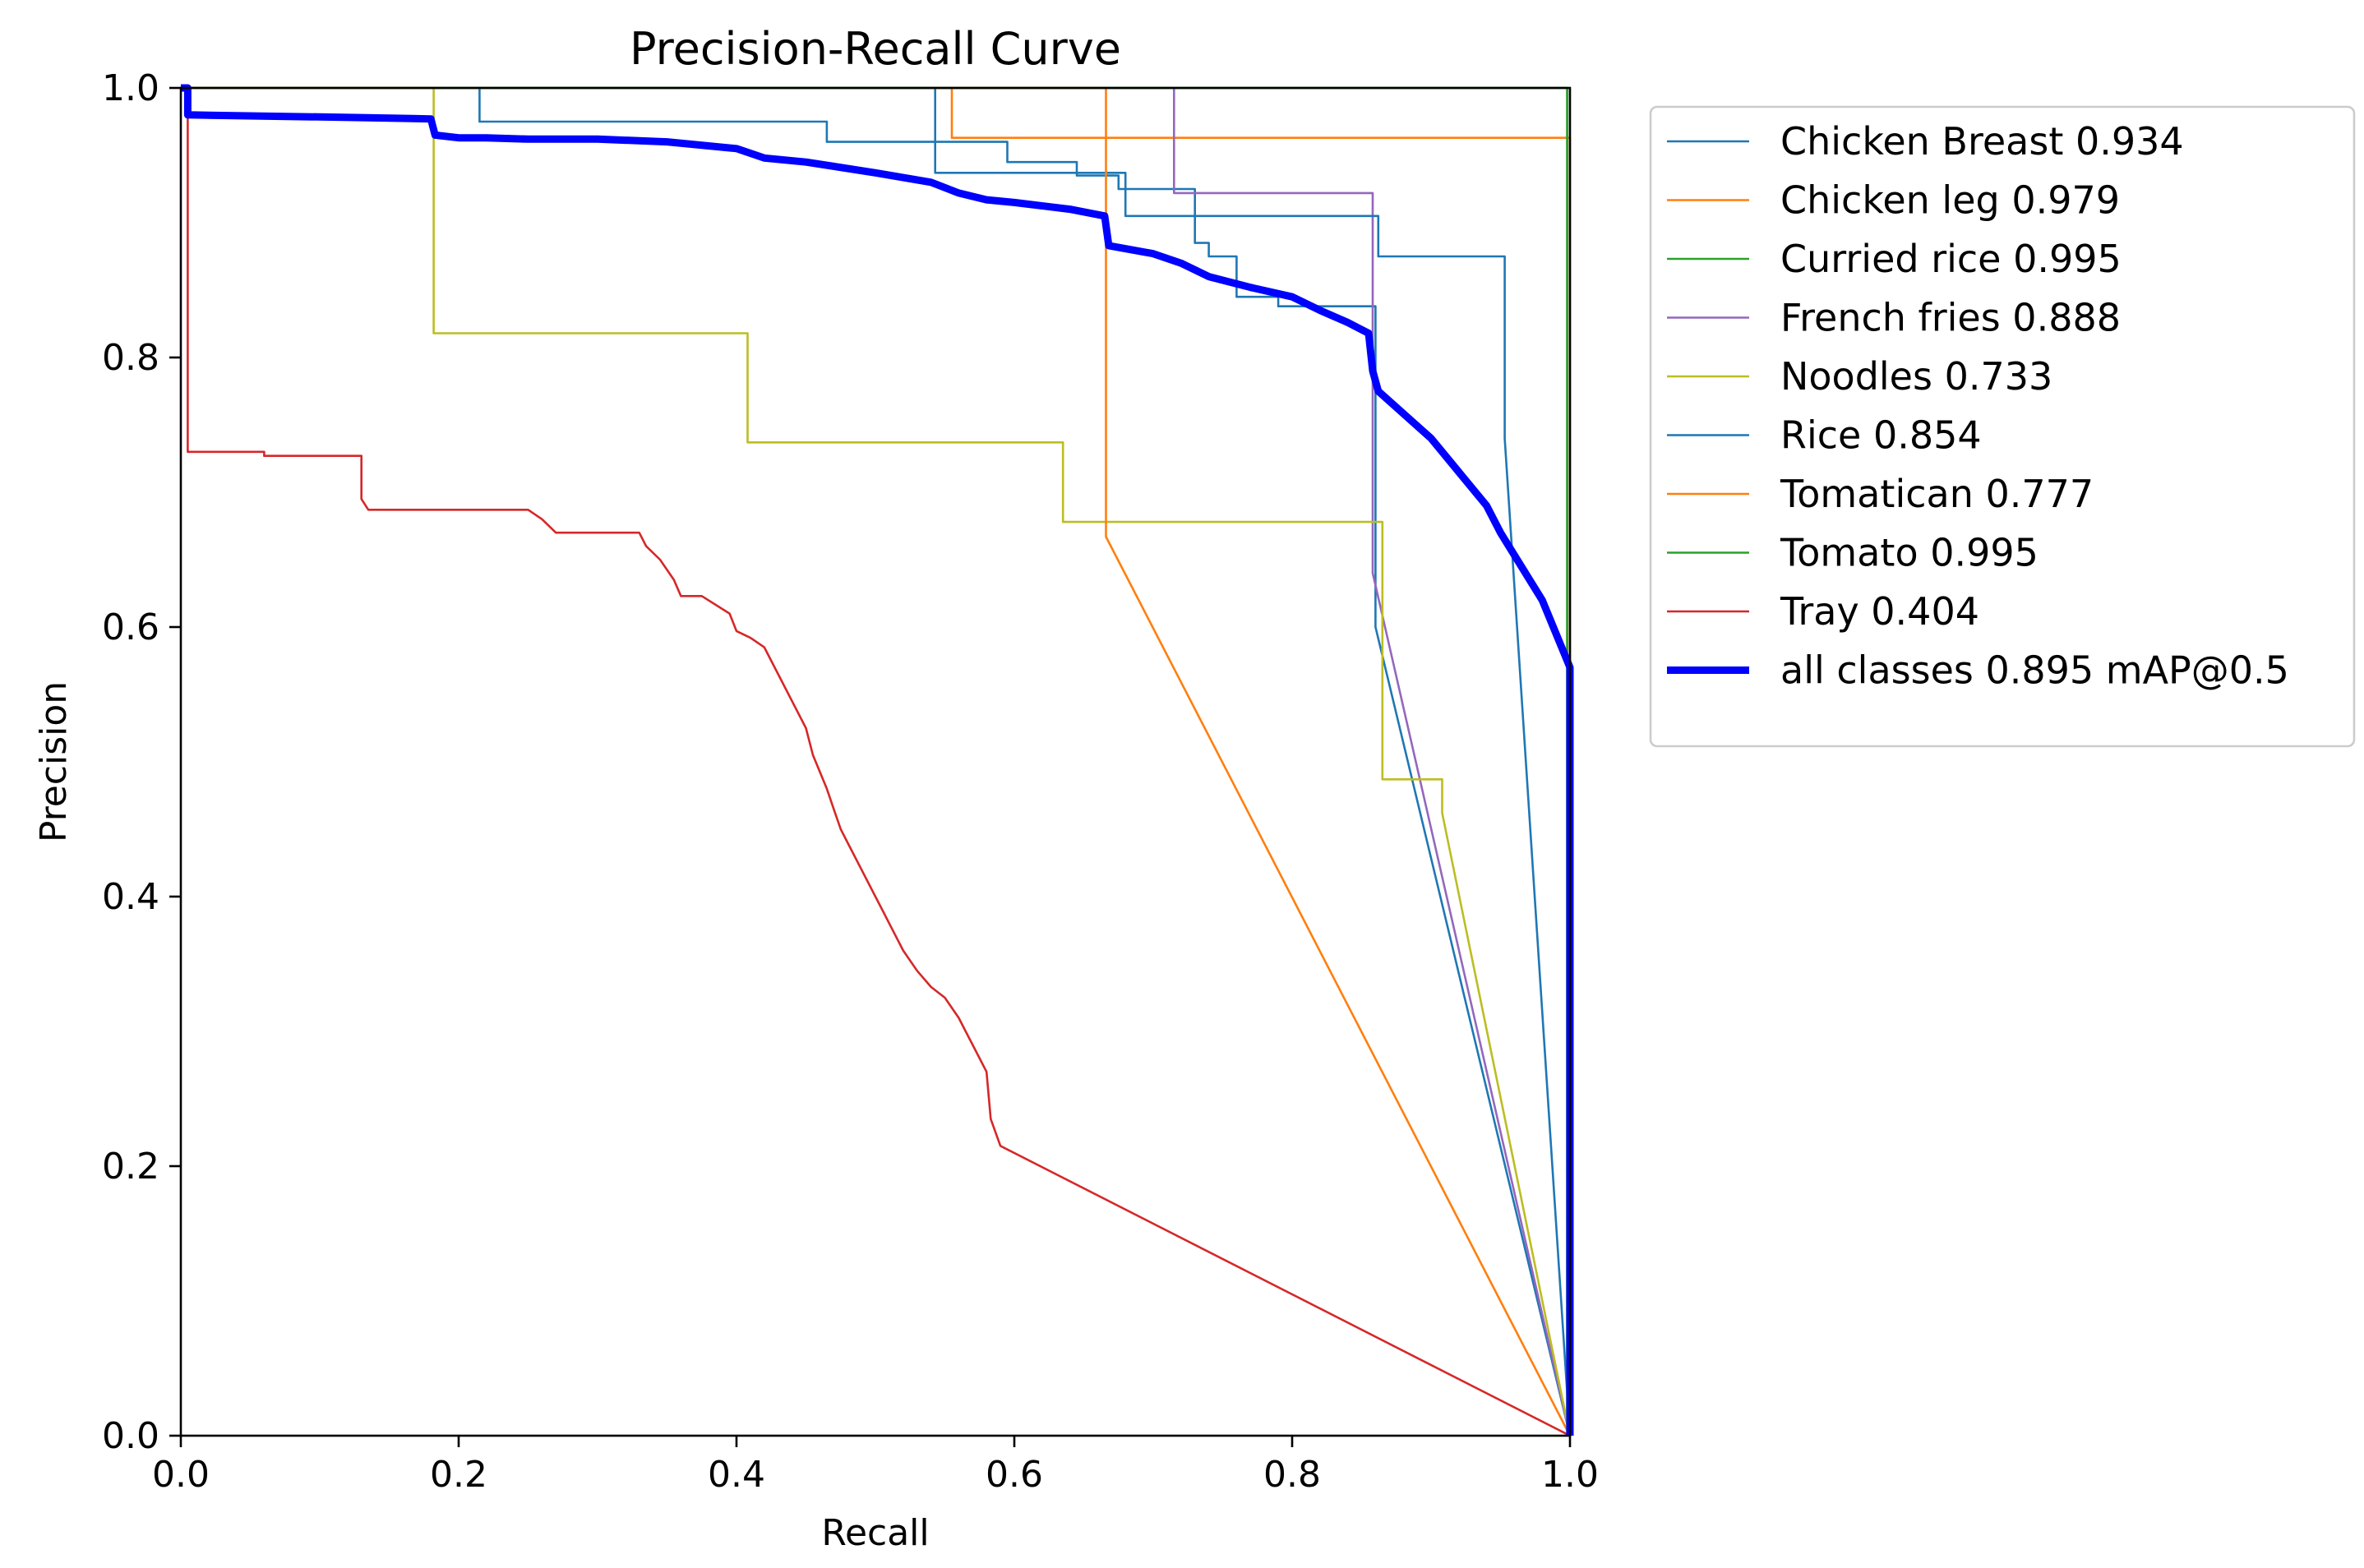  What do you see at coordinates (130, 1436) in the screenshot?
I see `y-tick-label: 0.0` at bounding box center [130, 1436].